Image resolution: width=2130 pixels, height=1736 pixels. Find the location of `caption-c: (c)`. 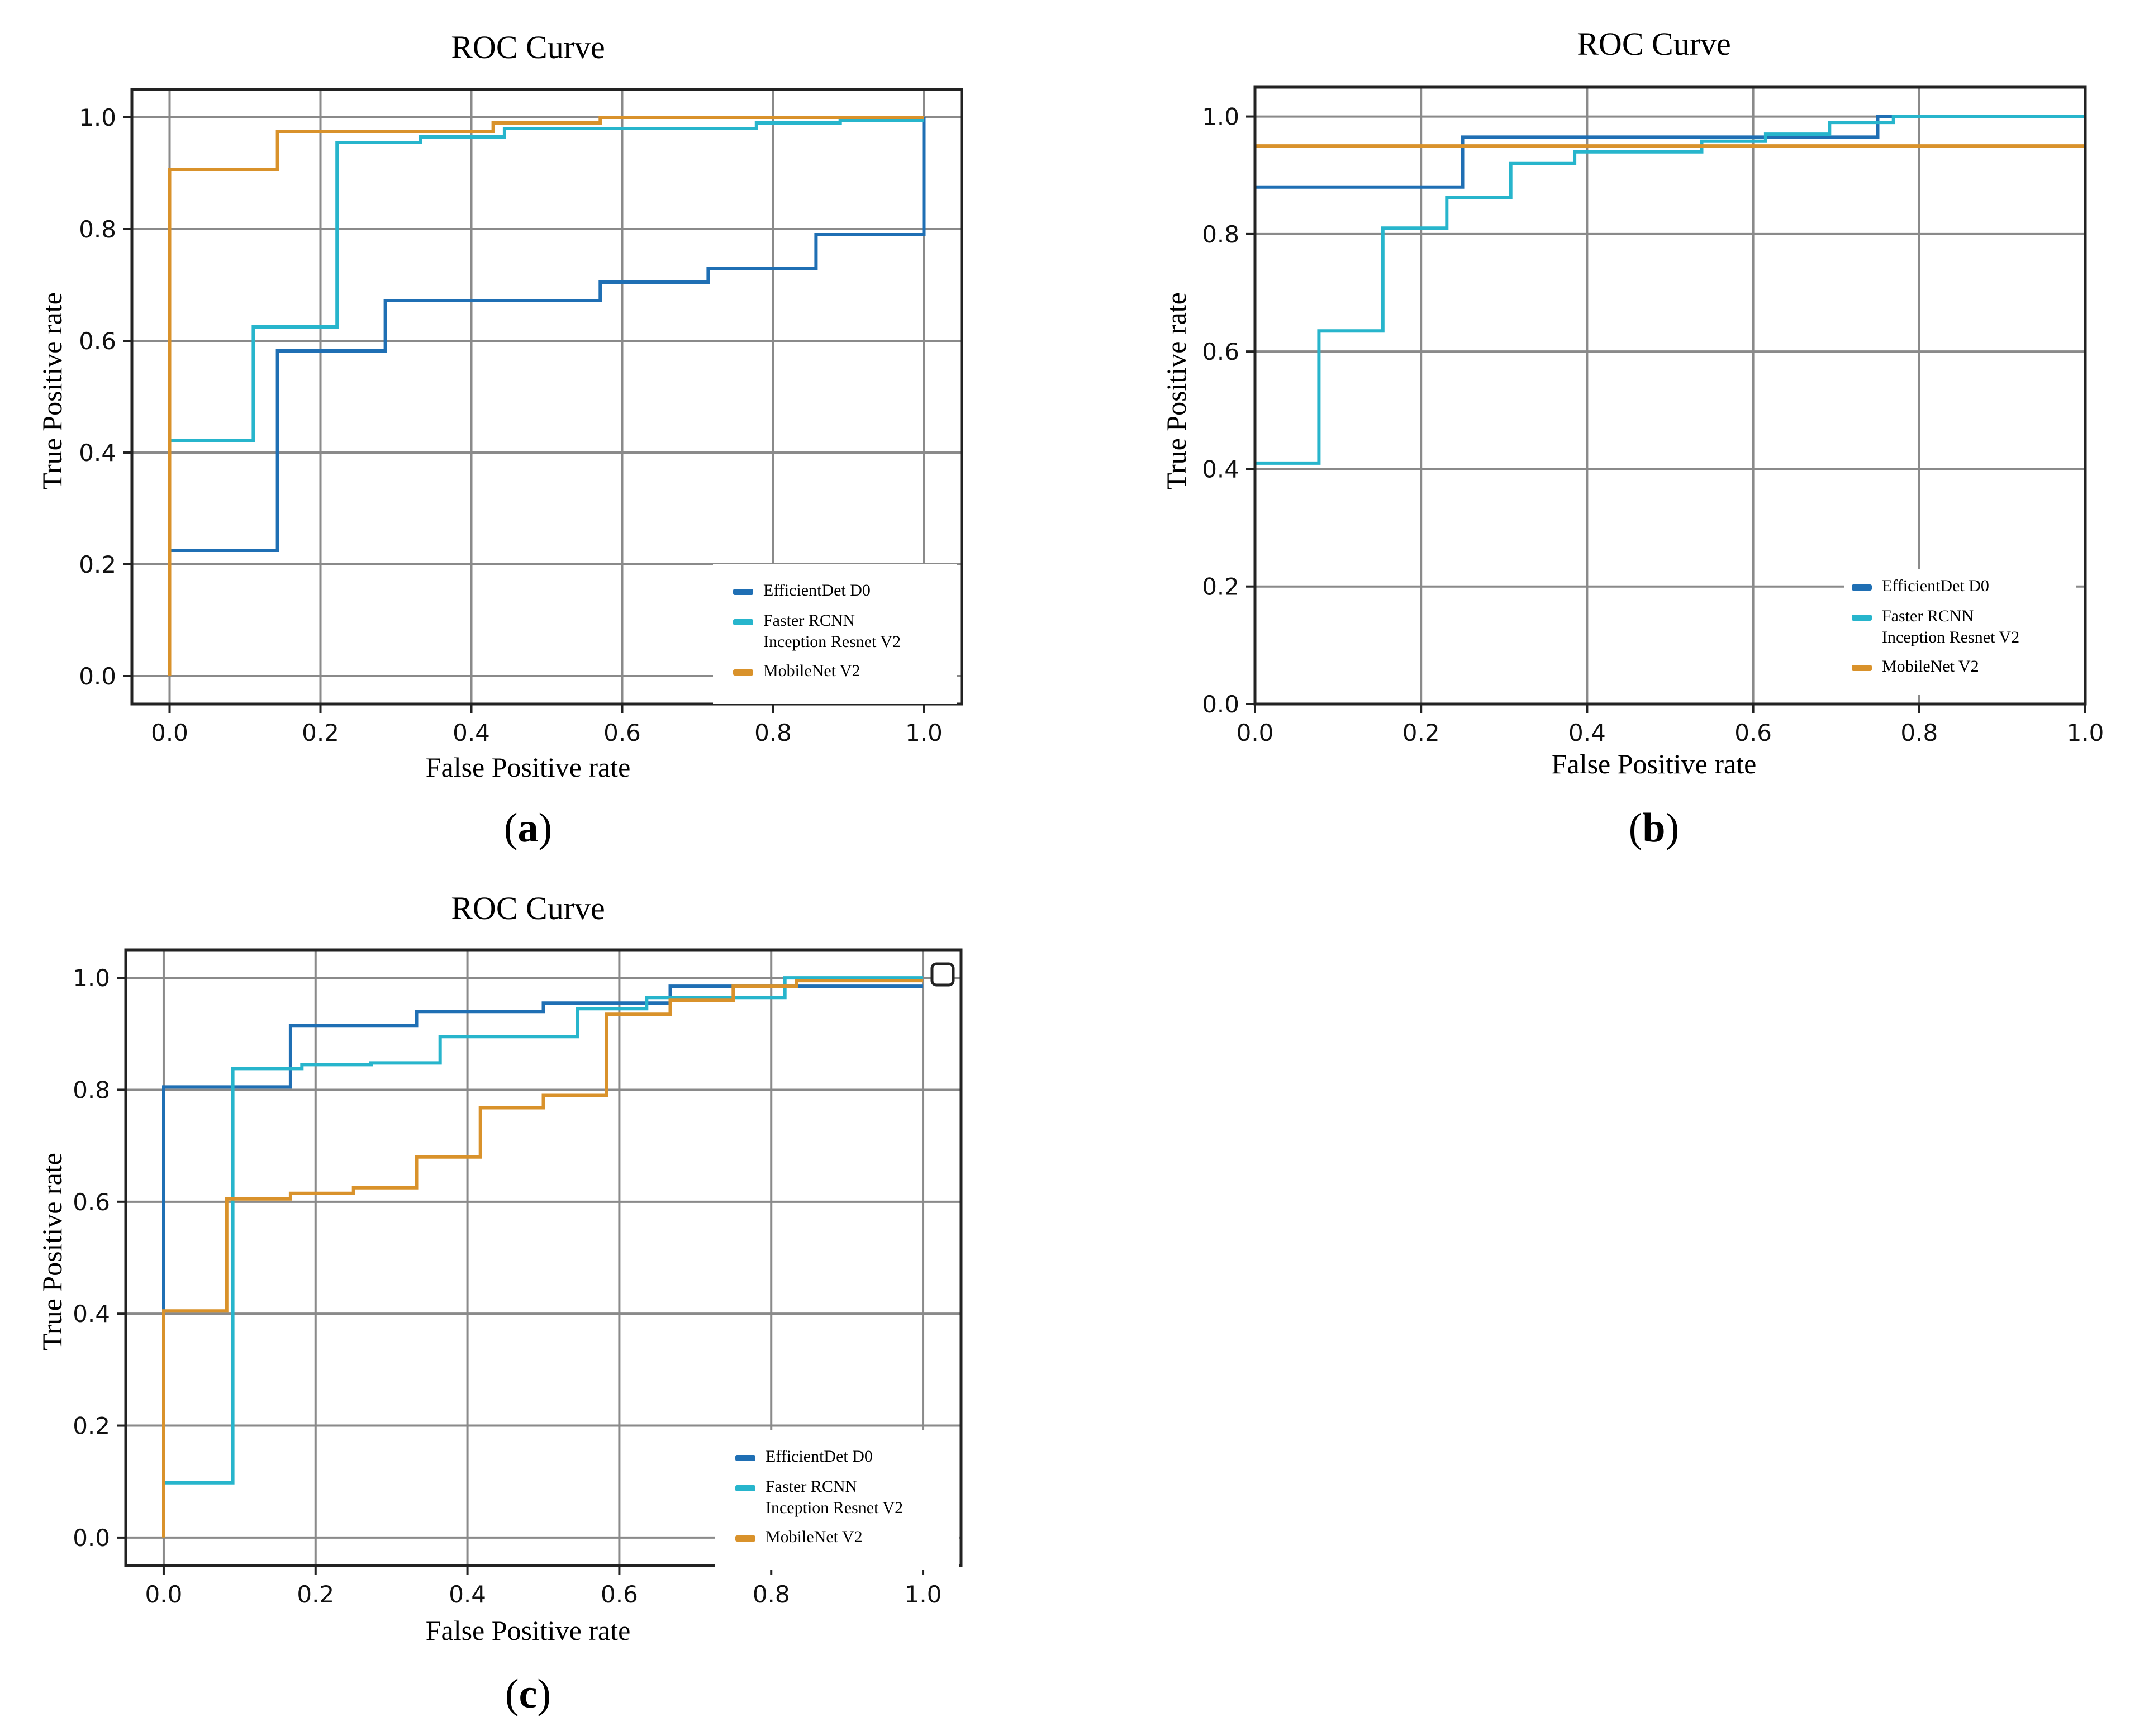

caption-c: (c) is located at coordinates (528, 1694).